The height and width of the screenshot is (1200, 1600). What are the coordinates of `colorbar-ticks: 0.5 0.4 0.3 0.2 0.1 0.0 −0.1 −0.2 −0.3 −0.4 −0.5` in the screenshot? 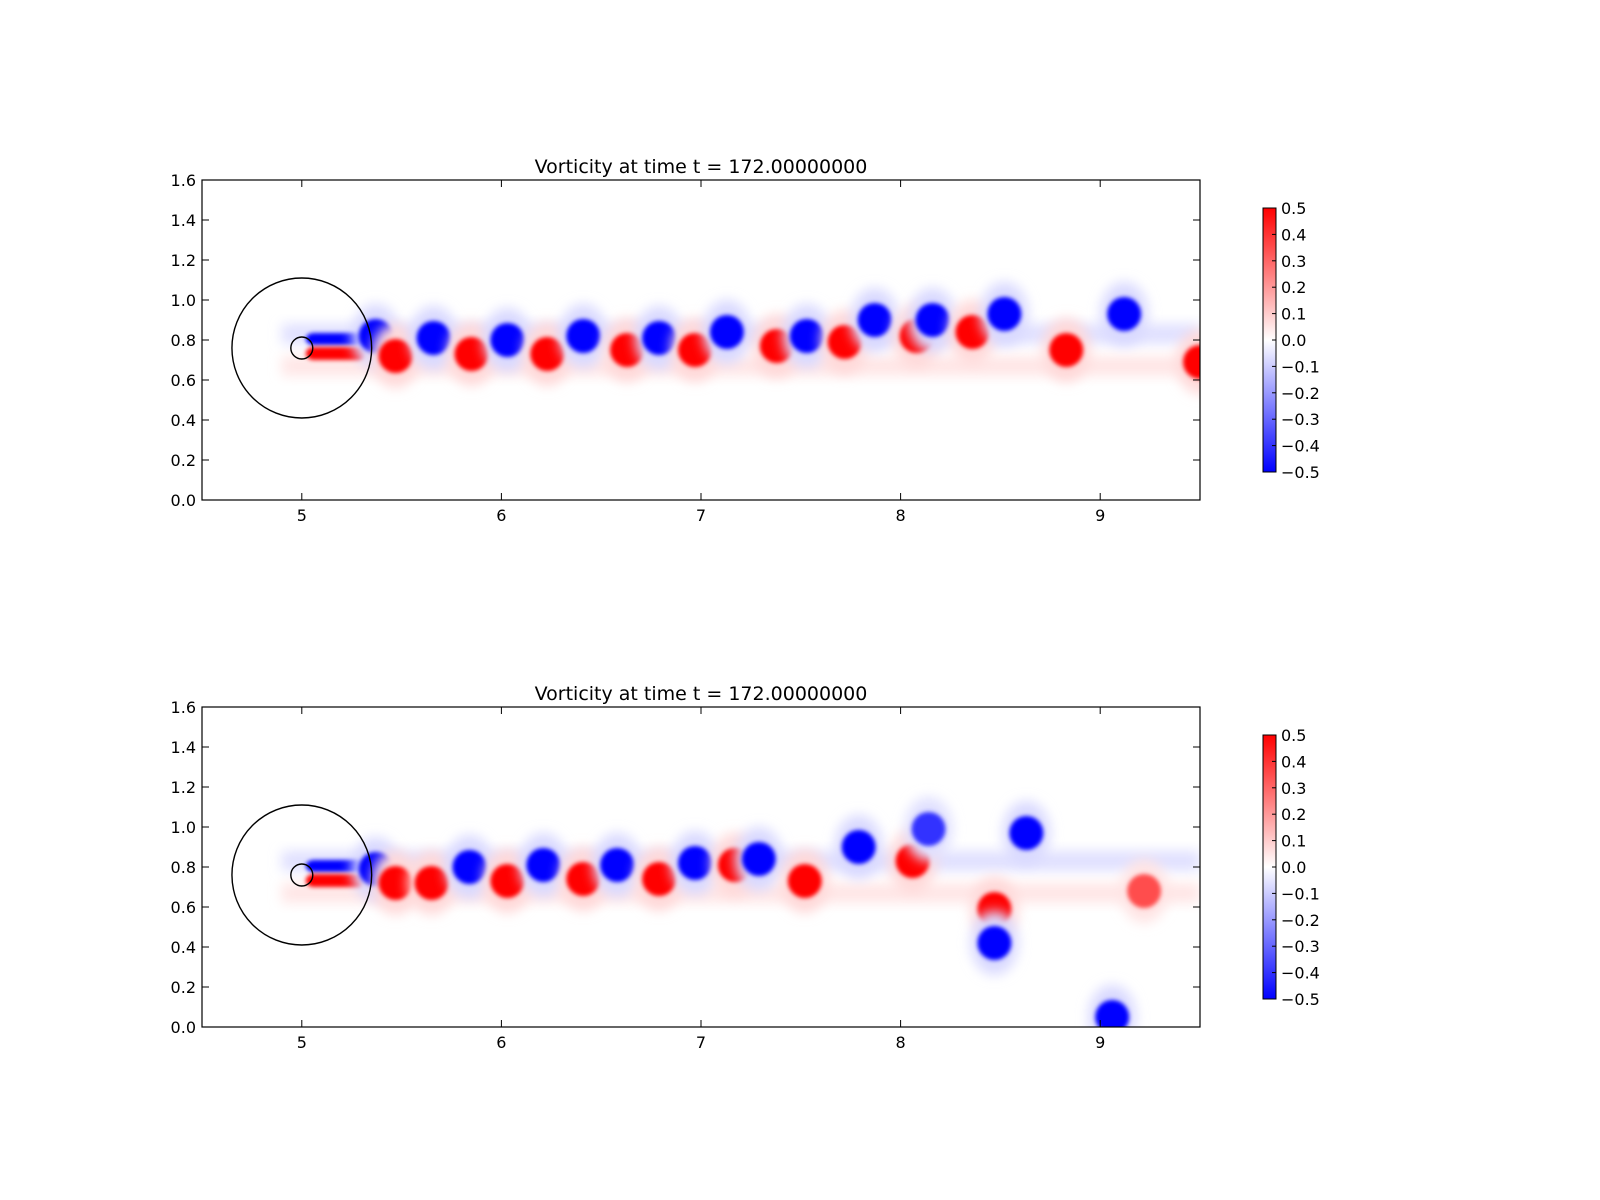 It's located at (1296, 867).